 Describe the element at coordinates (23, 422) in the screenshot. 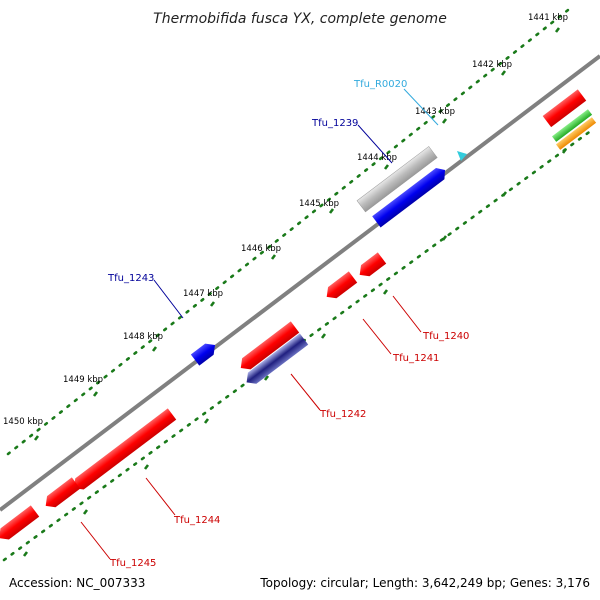

I see `kbp-label: 1450 kbp` at that location.